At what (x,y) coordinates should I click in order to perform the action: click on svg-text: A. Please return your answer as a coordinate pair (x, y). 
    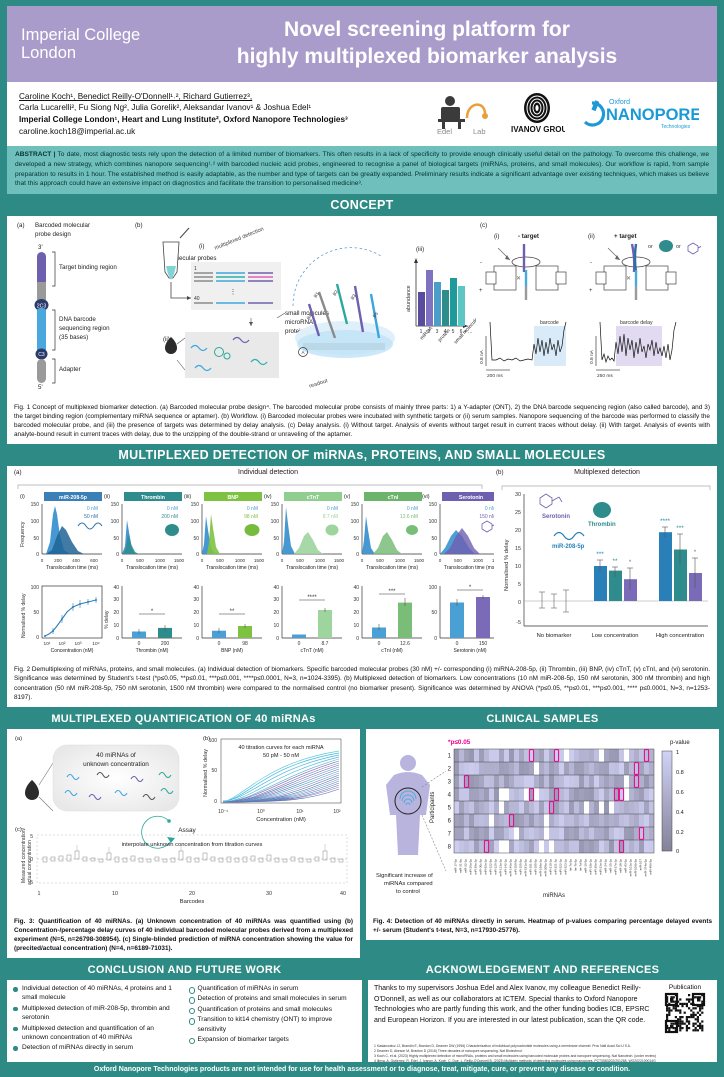
    Looking at the image, I should click on (303, 352).